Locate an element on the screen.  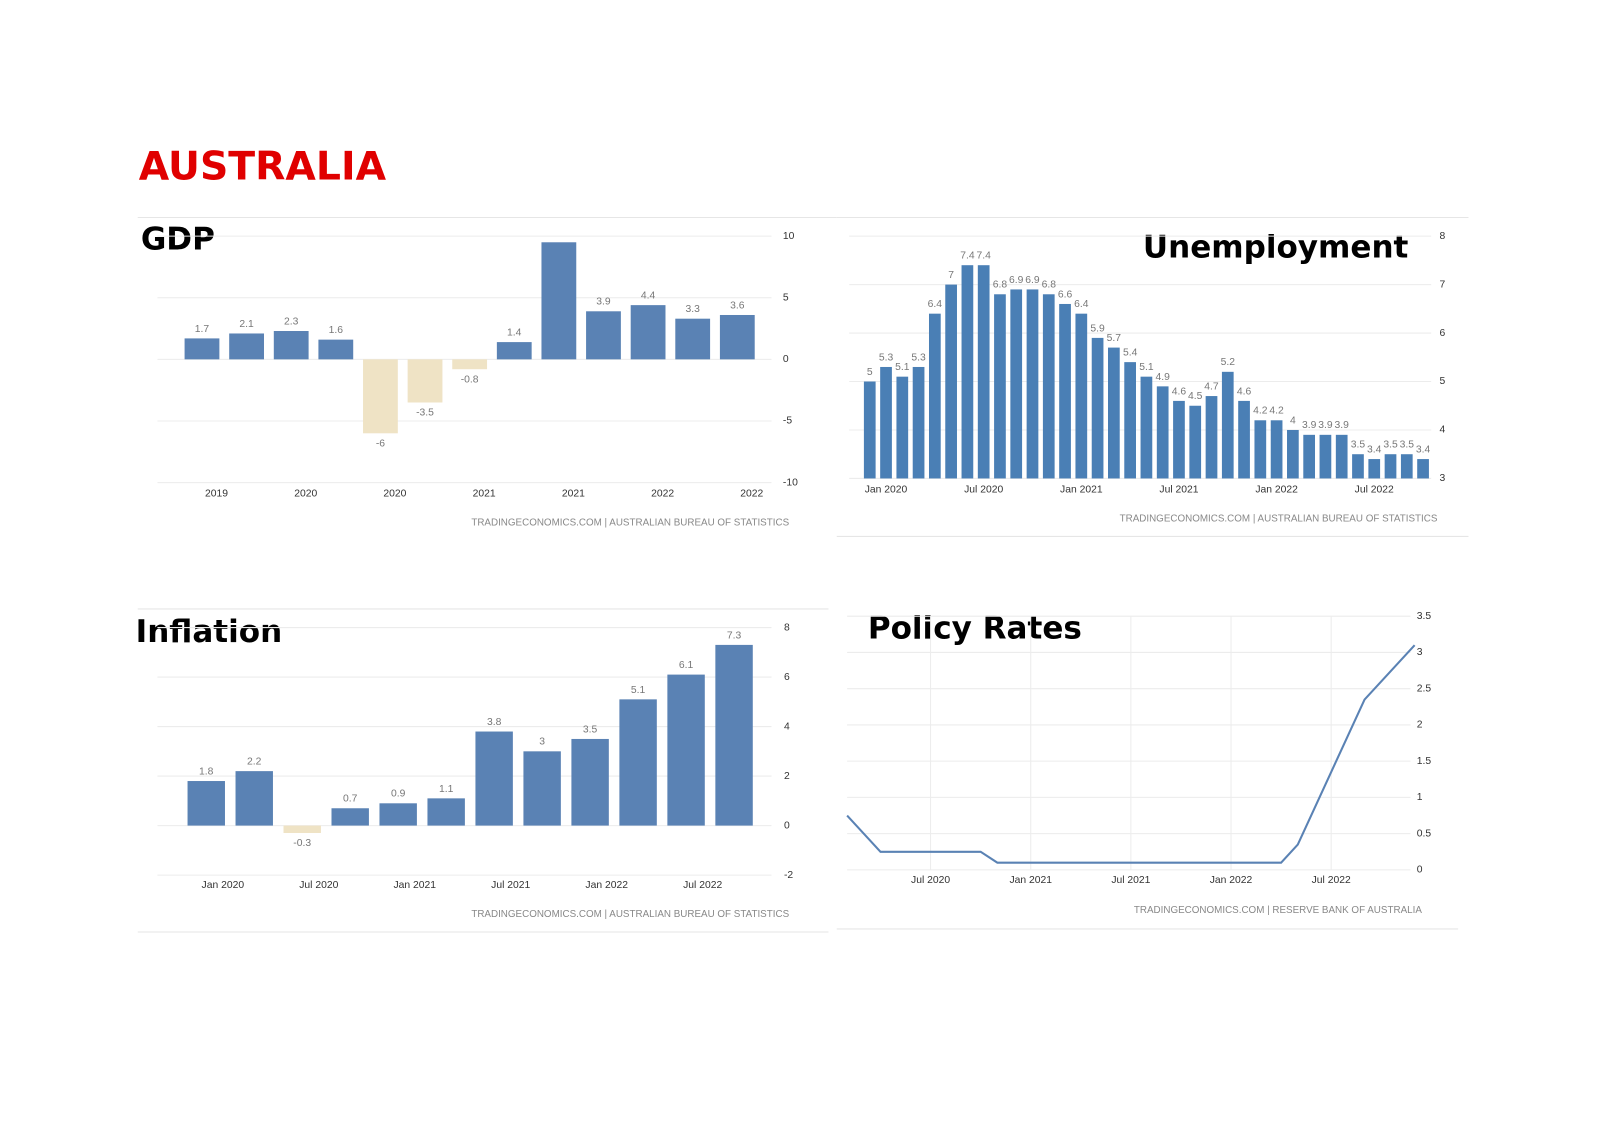
value-label: 2.3 is located at coordinates (291, 321).